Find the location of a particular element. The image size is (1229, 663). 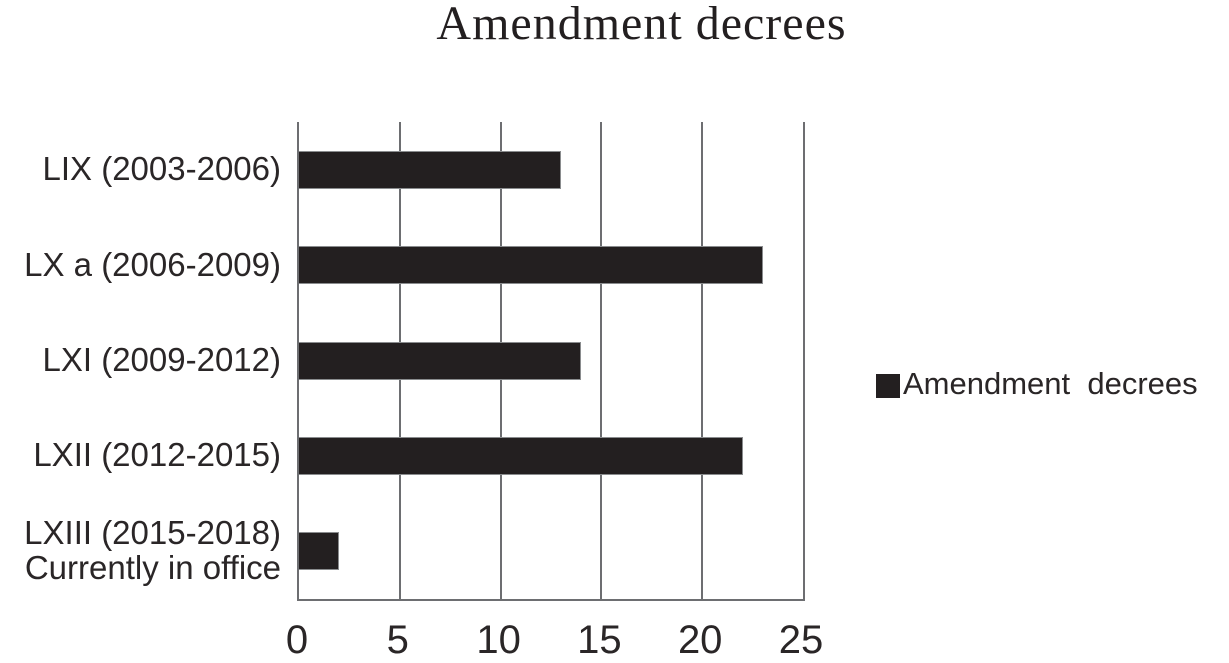

x-tick-label-0: 0 is located at coordinates (297, 640).